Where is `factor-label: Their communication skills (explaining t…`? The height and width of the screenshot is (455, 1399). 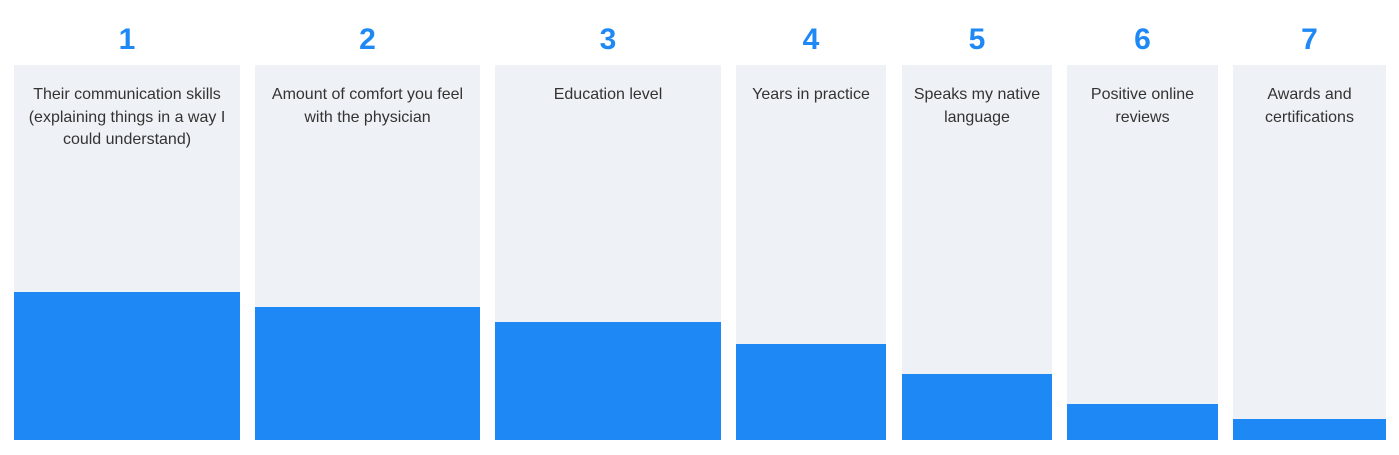 factor-label: Their communication skills (explaining t… is located at coordinates (127, 117).